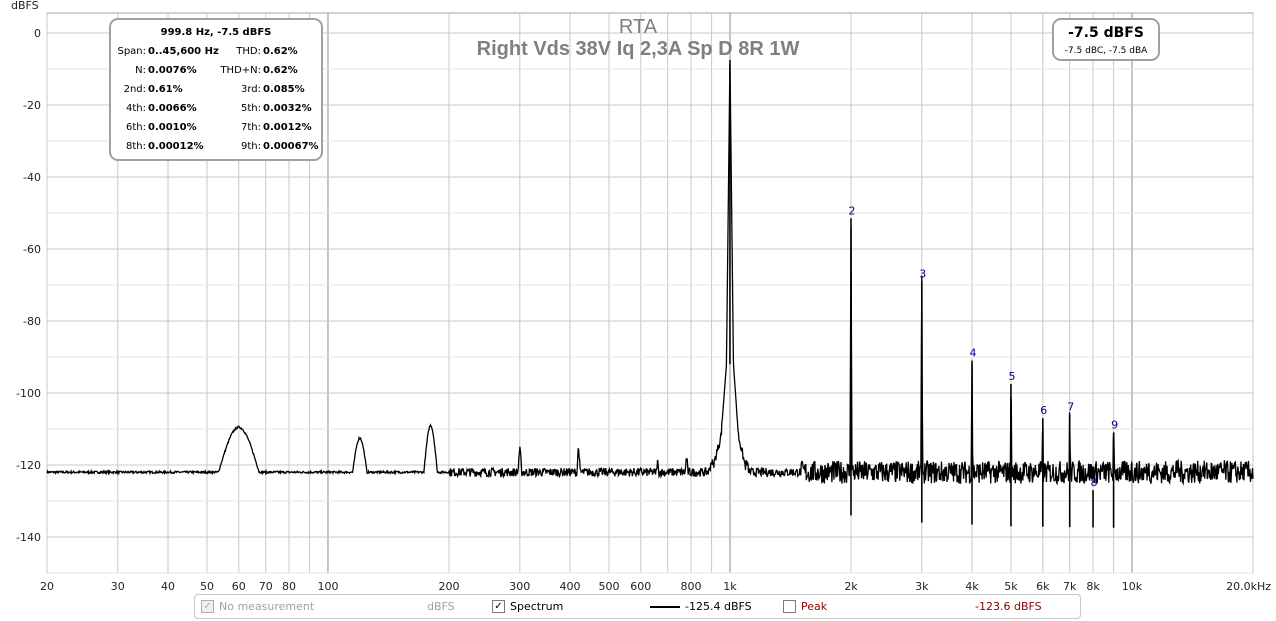 The width and height of the screenshot is (1276, 621). What do you see at coordinates (136, 146) in the screenshot?
I see `info-label: 8th:` at bounding box center [136, 146].